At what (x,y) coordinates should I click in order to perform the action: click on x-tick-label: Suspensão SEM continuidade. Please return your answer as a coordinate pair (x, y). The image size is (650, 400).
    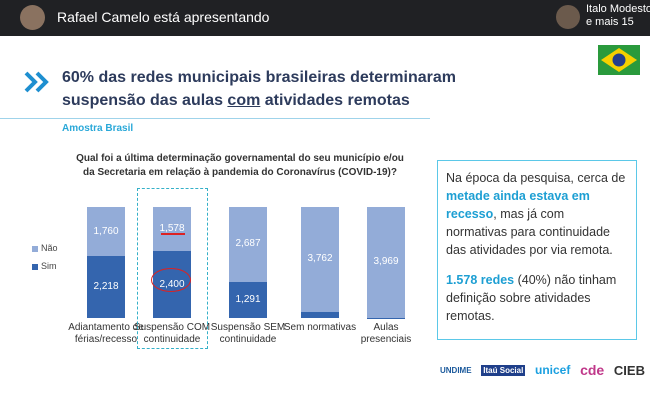
    Looking at the image, I should click on (248, 333).